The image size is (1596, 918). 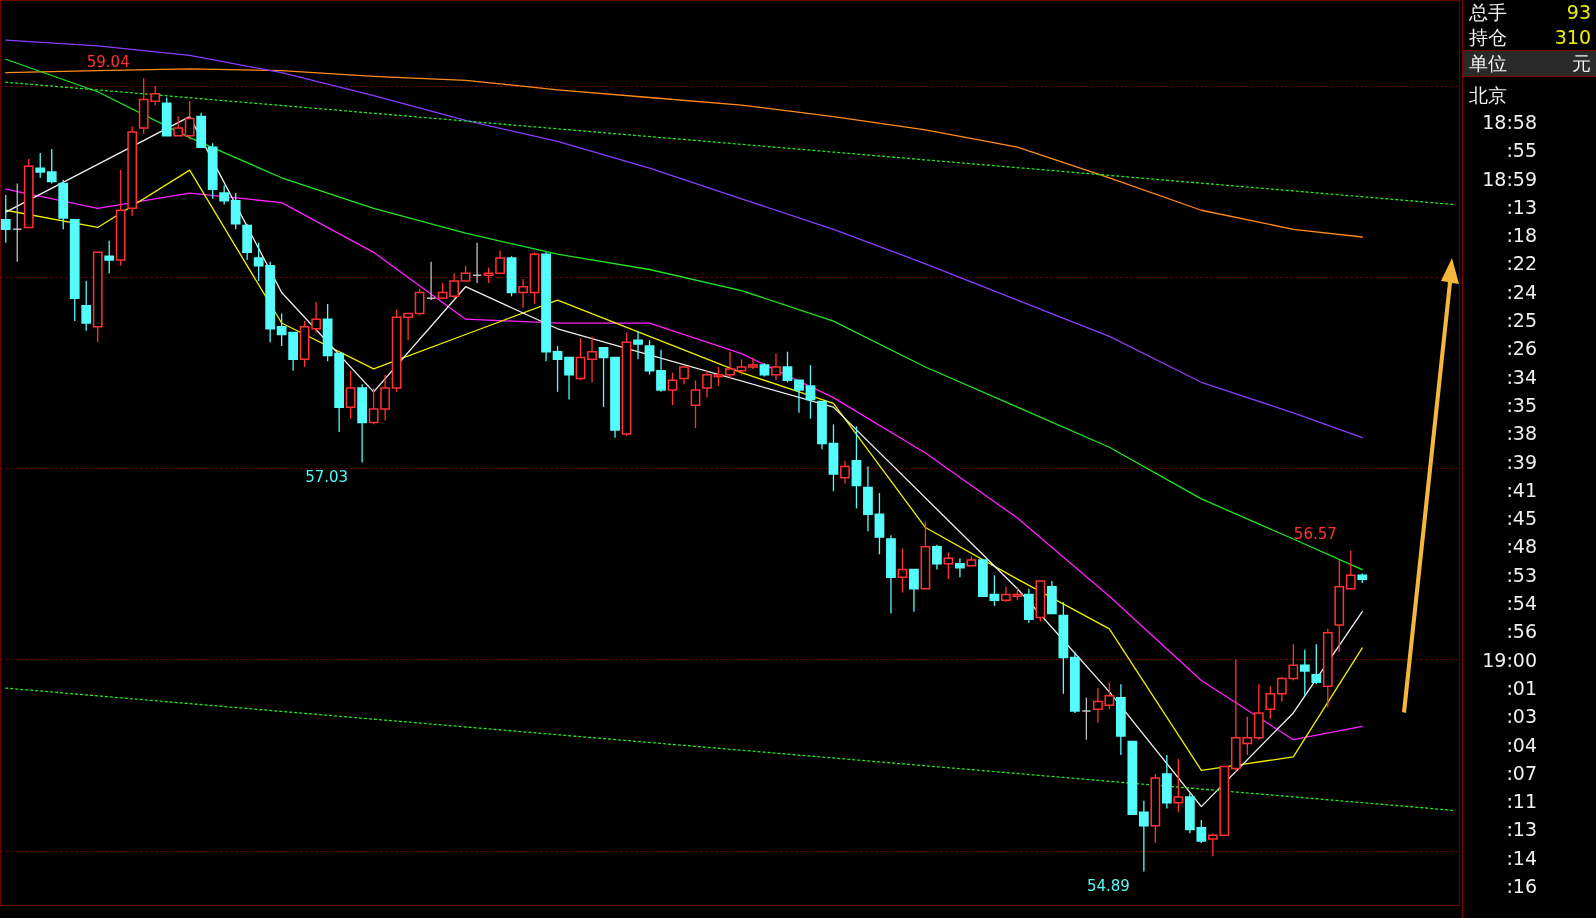 What do you see at coordinates (1521, 745) in the screenshot?
I see `text: :04` at bounding box center [1521, 745].